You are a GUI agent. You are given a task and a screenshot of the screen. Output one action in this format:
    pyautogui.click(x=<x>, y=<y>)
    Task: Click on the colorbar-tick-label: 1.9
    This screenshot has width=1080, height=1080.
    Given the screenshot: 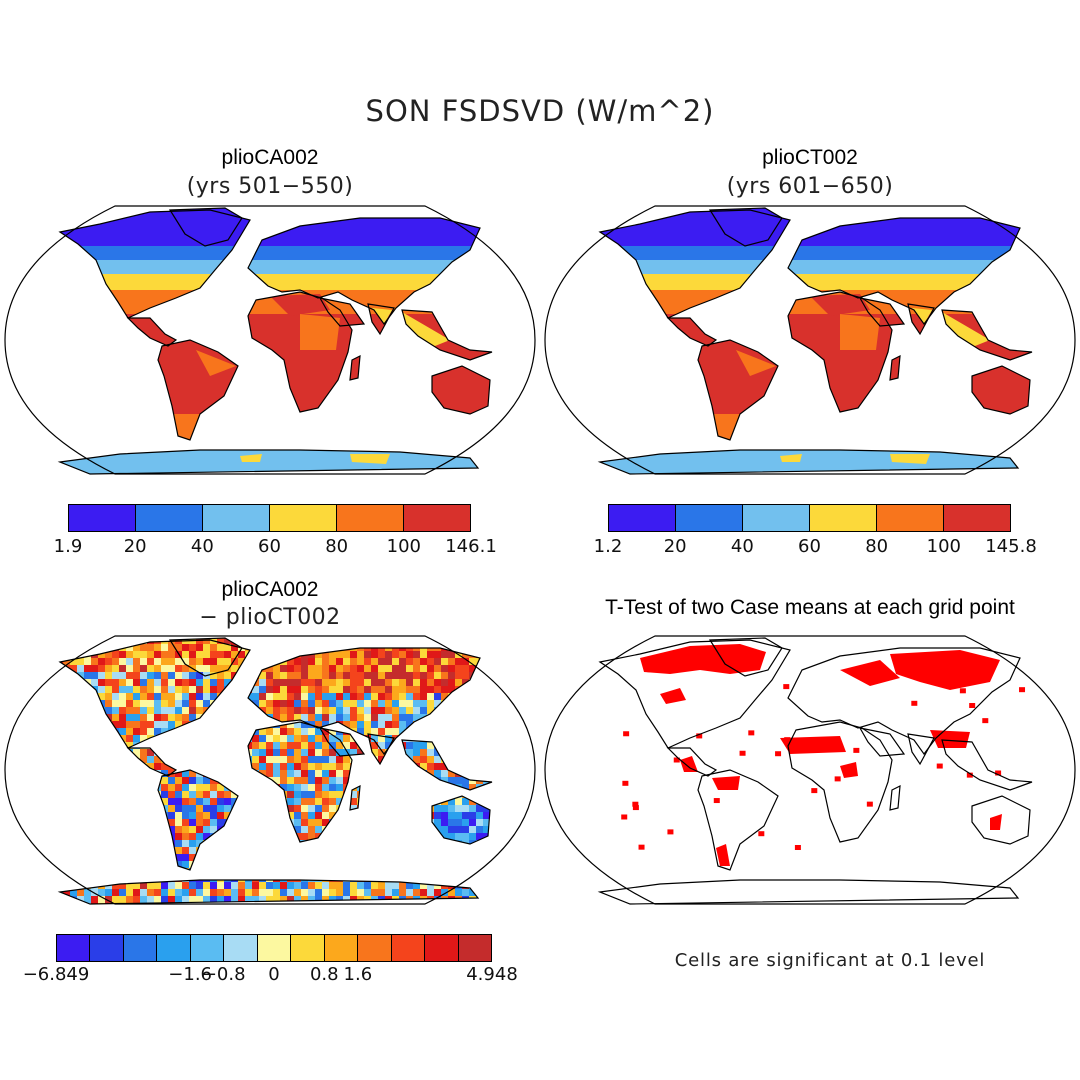 What is the action you would take?
    pyautogui.click(x=68, y=546)
    